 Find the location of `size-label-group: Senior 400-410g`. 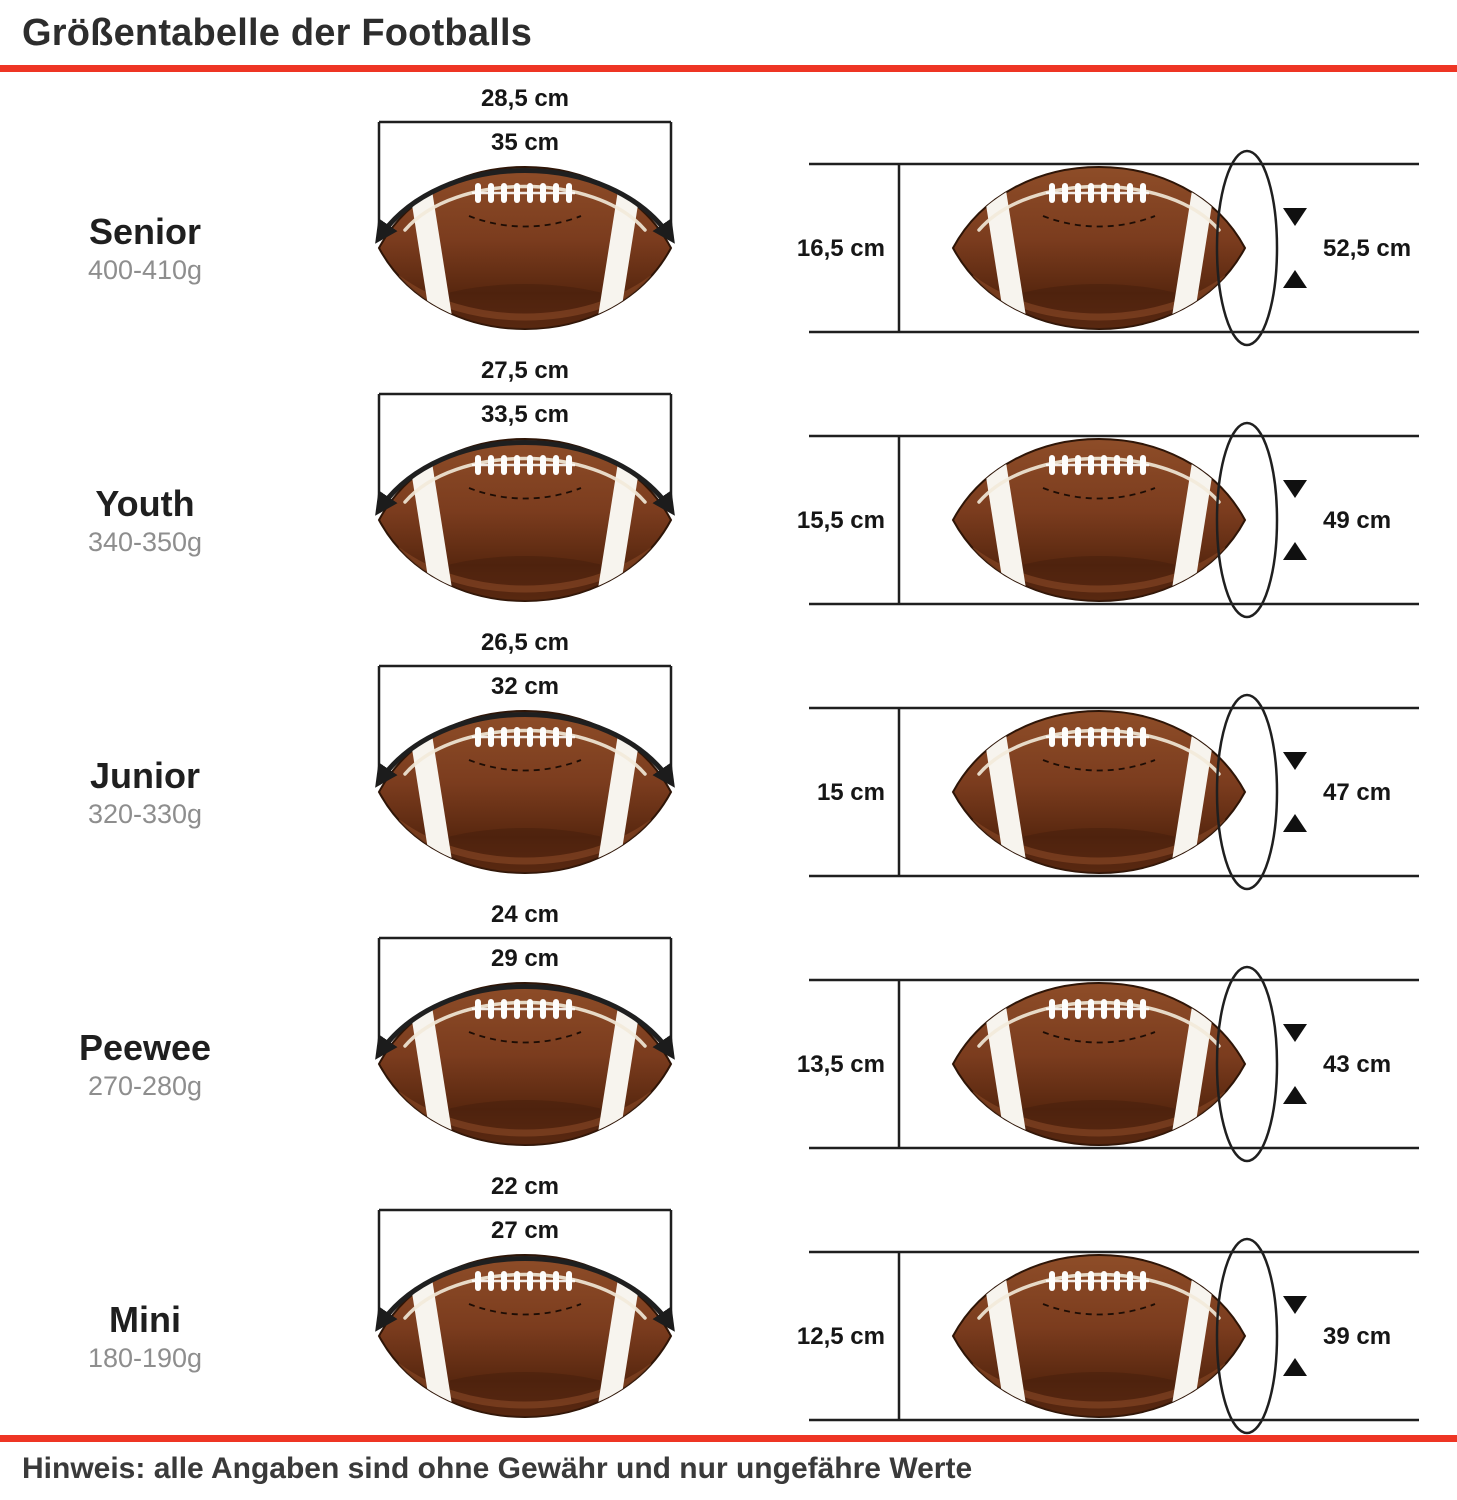

size-label-group: Senior 400-410g is located at coordinates (145, 222).